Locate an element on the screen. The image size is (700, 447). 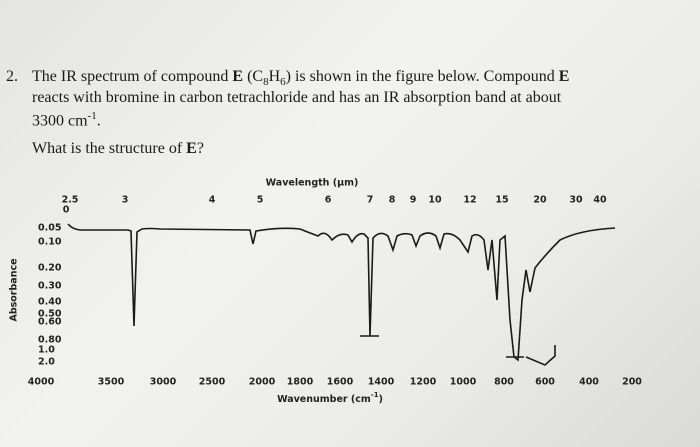
y-tick-label: 0.05 is located at coordinates (49, 228).